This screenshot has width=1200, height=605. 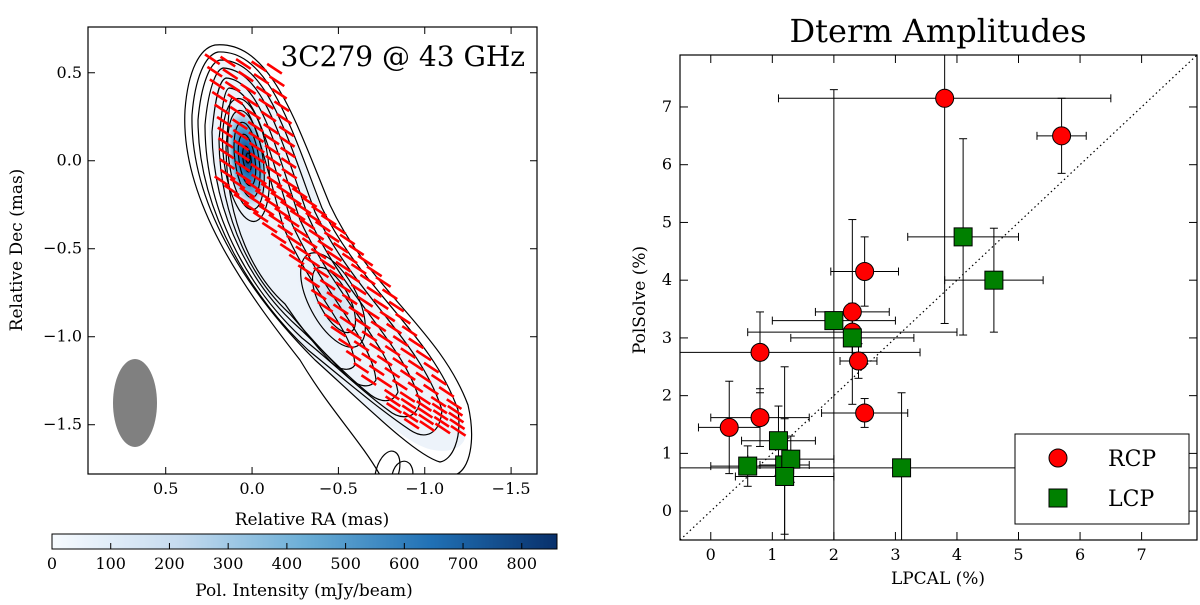 I want to click on legend-lcp-marker, so click(x=1058, y=498).